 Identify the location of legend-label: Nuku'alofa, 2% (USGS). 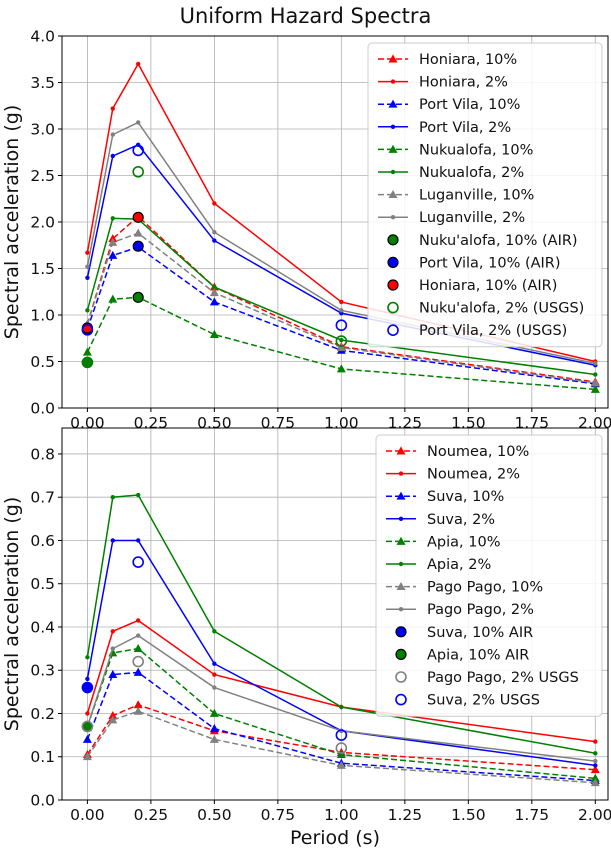
(501, 309).